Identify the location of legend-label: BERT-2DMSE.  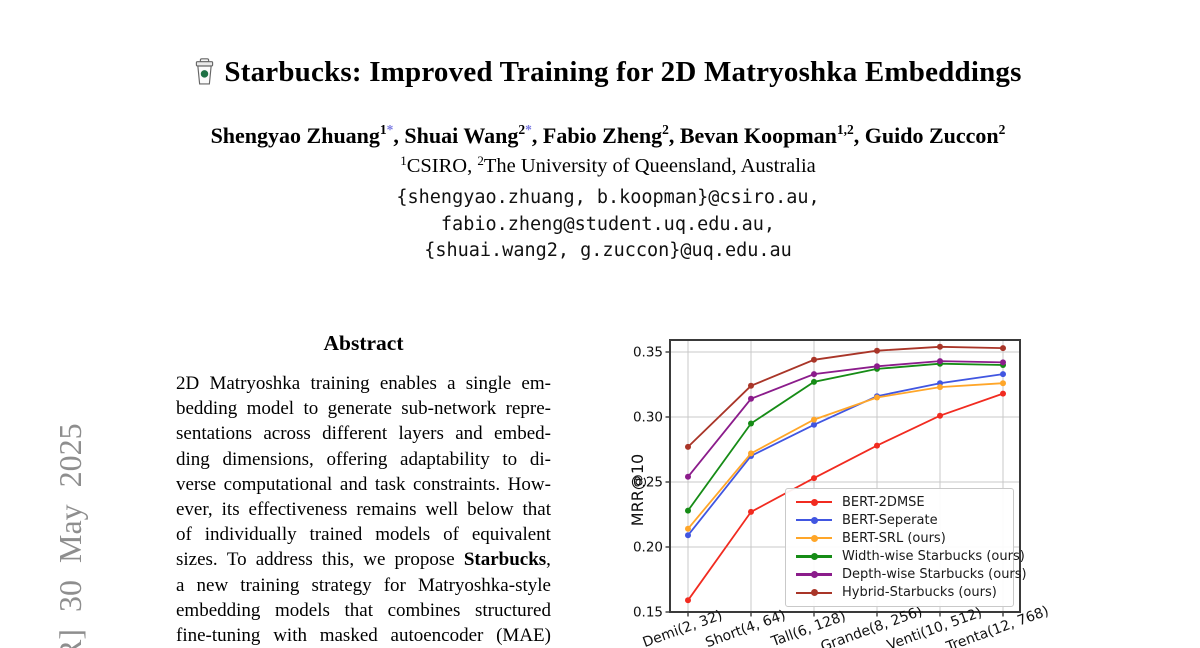
(883, 502).